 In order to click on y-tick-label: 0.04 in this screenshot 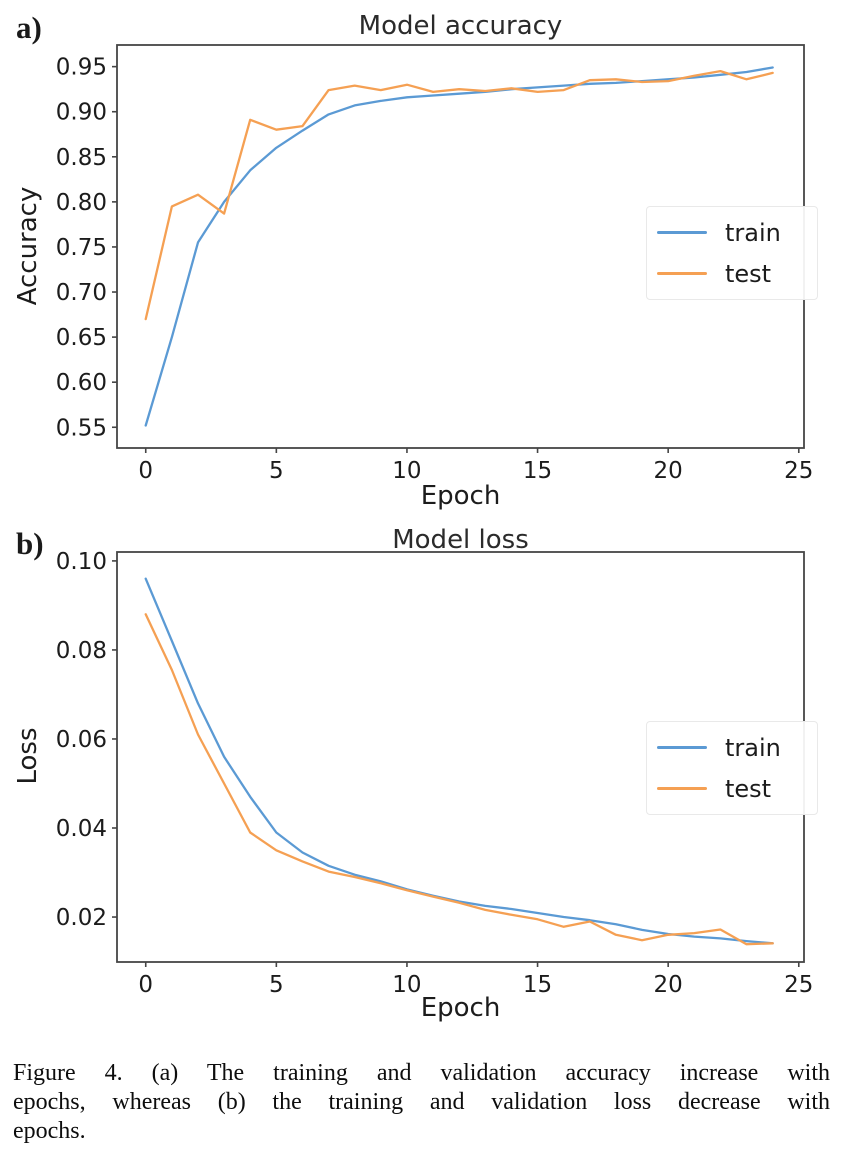, I will do `click(81, 829)`.